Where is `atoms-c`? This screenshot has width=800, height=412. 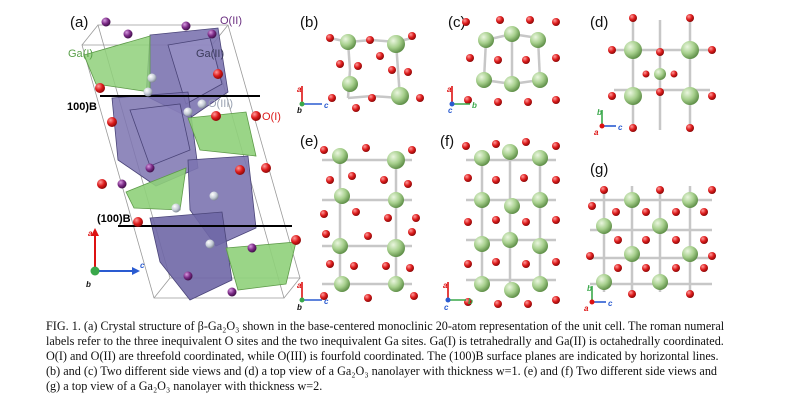 atoms-c is located at coordinates (511, 61).